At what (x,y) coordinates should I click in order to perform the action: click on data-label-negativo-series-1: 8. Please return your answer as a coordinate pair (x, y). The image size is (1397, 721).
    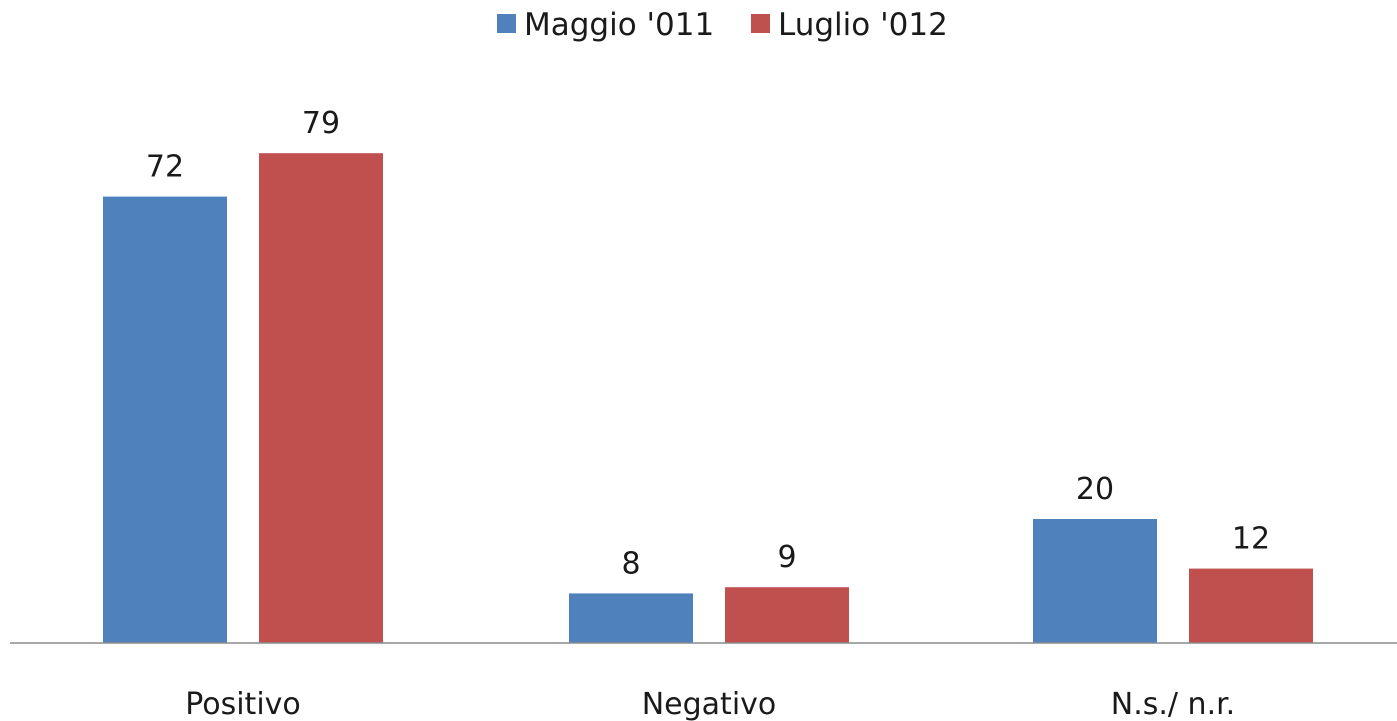
    Looking at the image, I should click on (630, 563).